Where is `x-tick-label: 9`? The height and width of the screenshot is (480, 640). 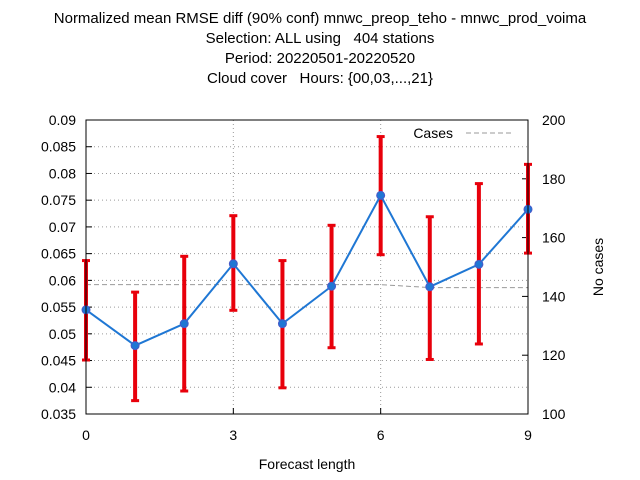 x-tick-label: 9 is located at coordinates (528, 435).